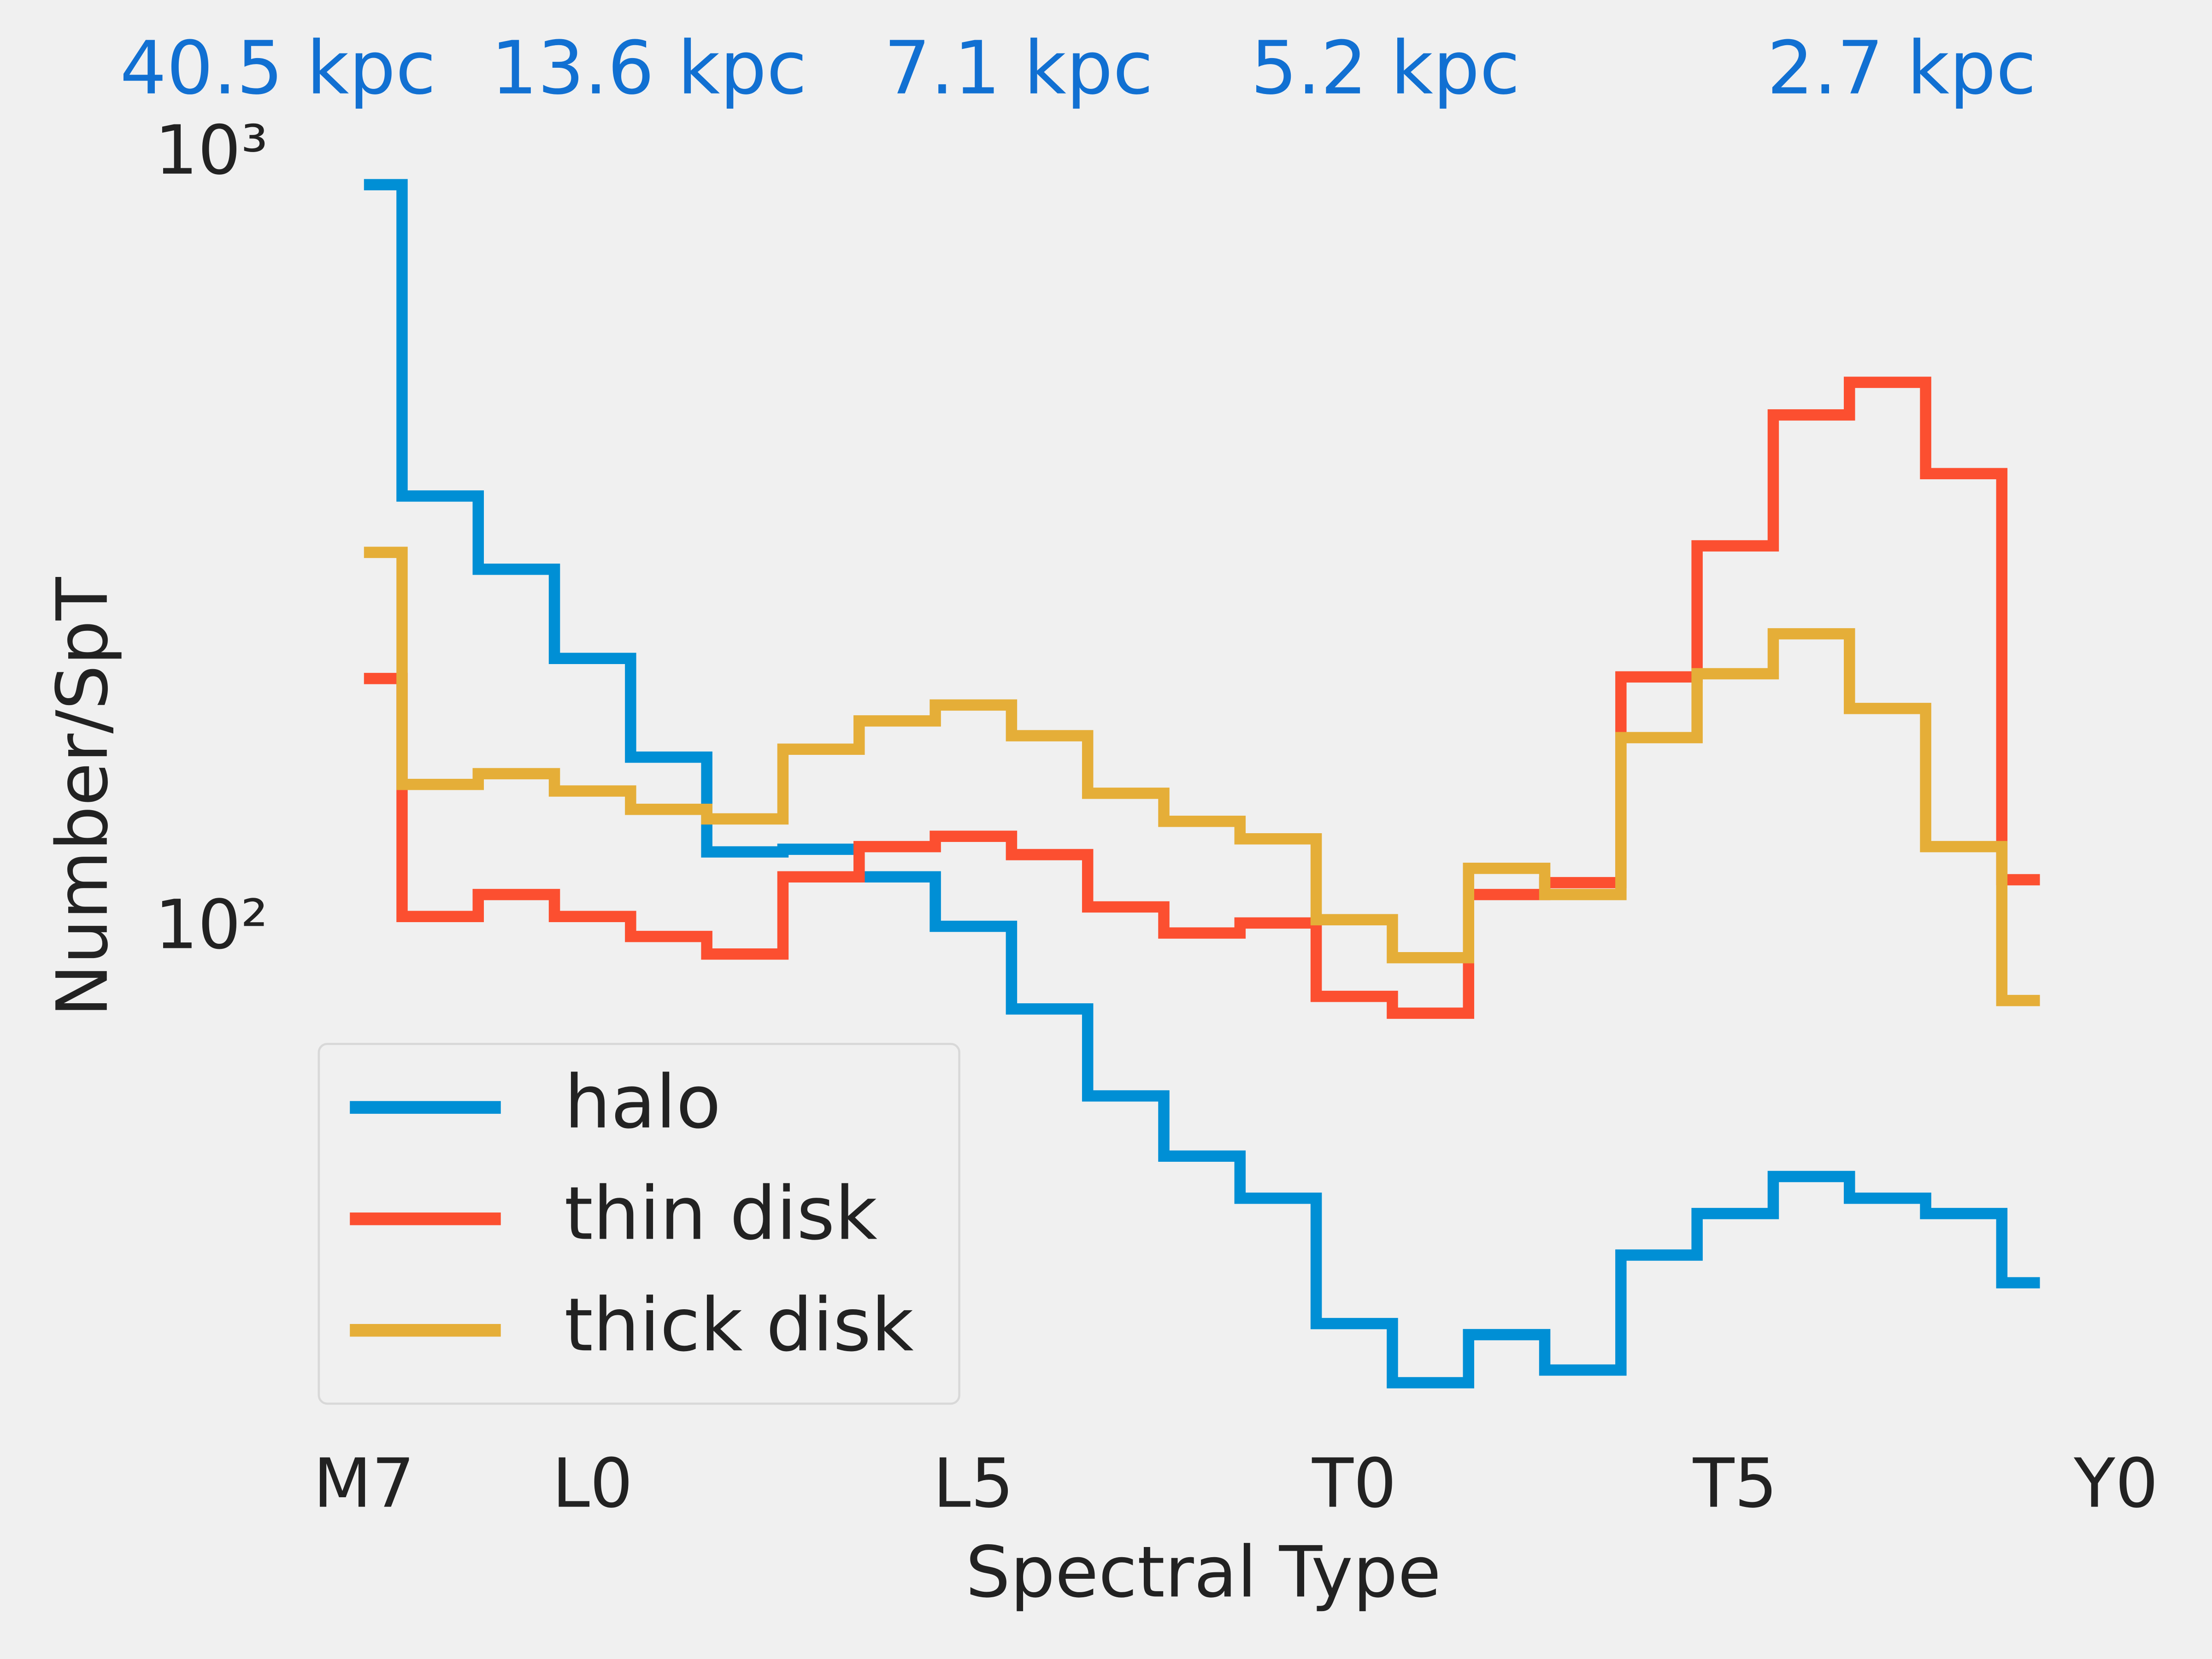 The image size is (2212, 1659). Describe the element at coordinates (973, 1483) in the screenshot. I see `x-tick-label: L5` at that location.